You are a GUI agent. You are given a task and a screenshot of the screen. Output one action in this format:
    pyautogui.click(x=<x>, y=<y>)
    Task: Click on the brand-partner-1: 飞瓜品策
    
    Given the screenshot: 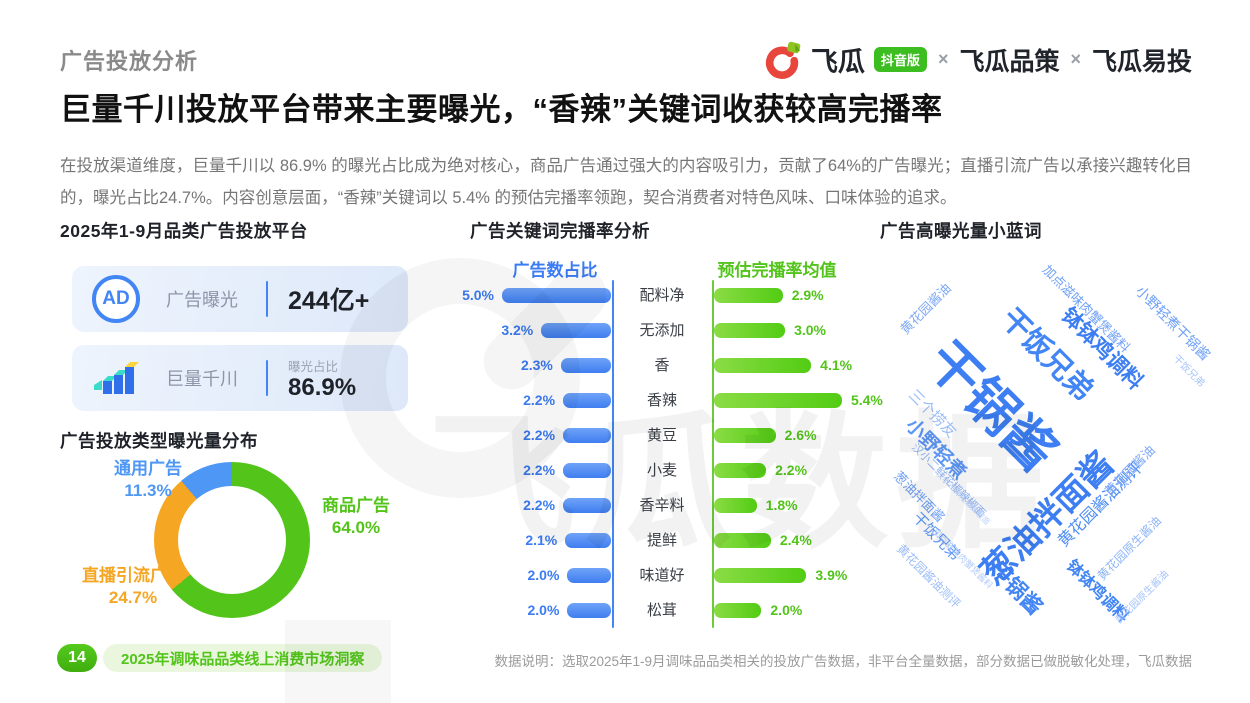 What is the action you would take?
    pyautogui.click(x=1009, y=61)
    